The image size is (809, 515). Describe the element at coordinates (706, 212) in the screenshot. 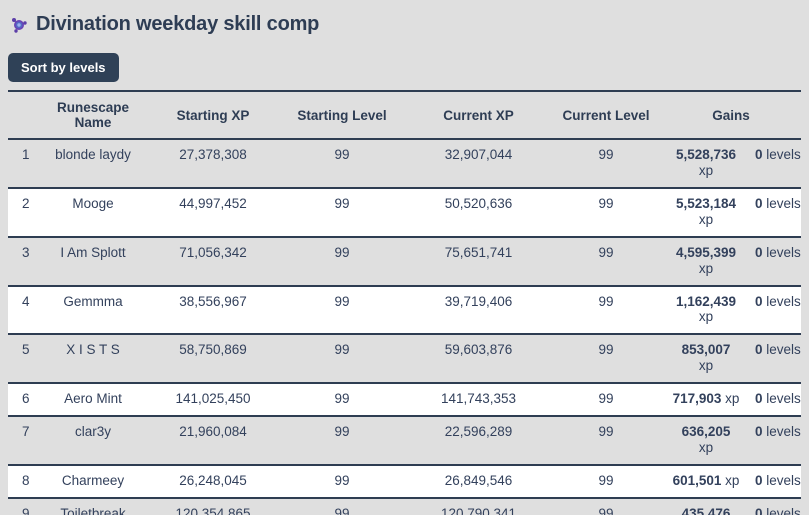

I see `gains-xp-cell: 5,523,184 xp` at that location.